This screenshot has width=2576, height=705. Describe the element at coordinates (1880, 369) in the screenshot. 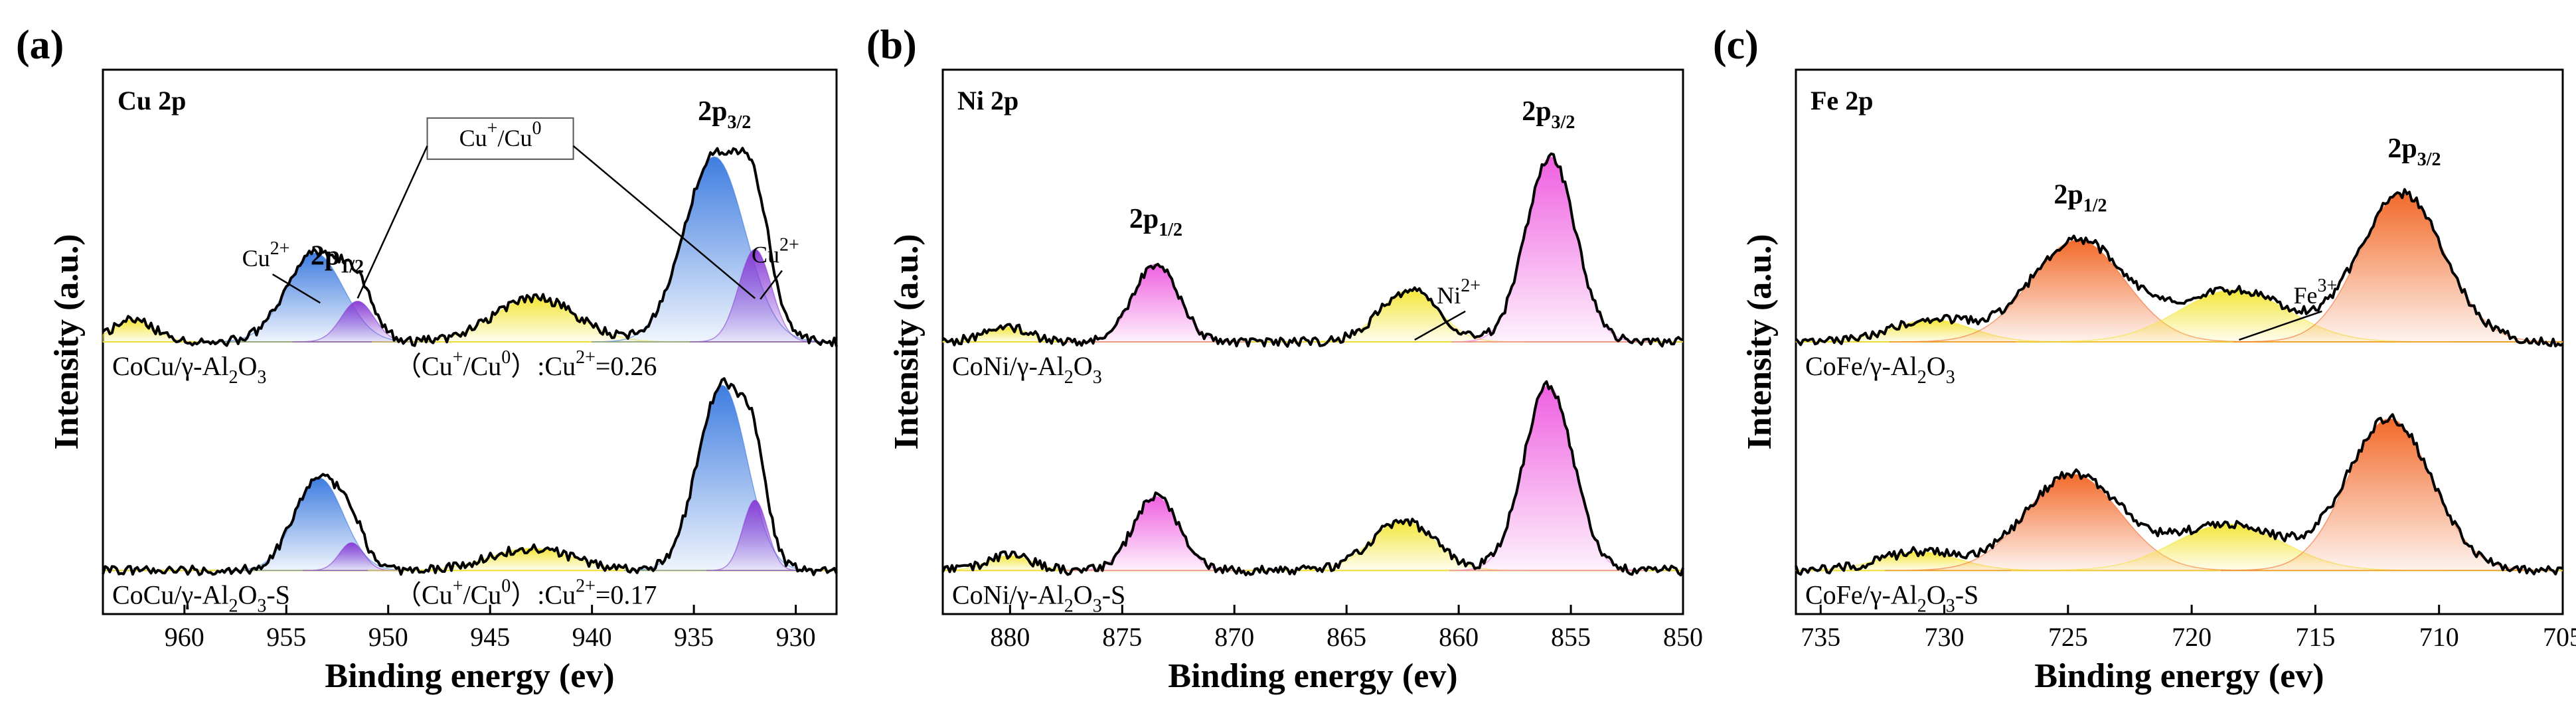

I see `sample-label: CoFe/γ-Al2O3` at that location.